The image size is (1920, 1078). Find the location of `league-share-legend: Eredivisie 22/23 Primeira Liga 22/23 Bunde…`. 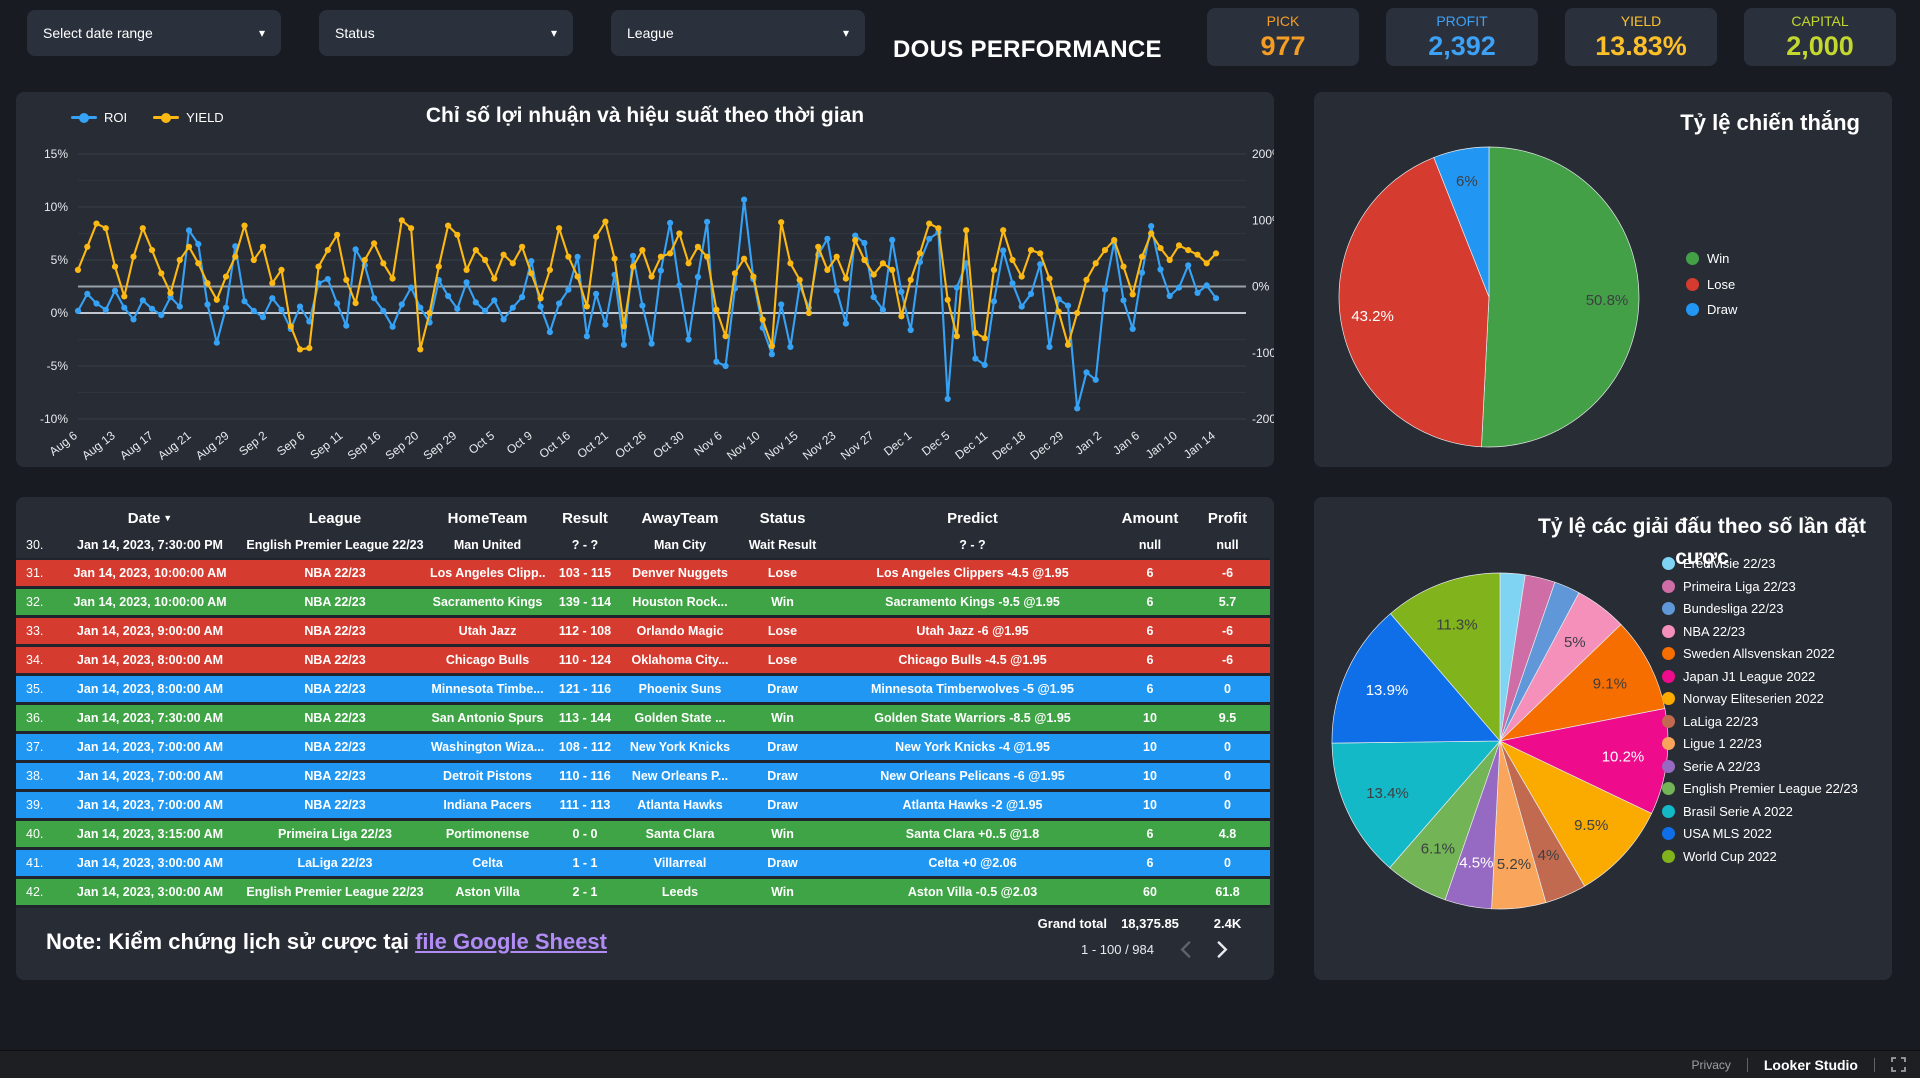

league-share-legend: Eredivisie 22/23 Primeira Liga 22/23 Bunde… is located at coordinates (1768, 712).